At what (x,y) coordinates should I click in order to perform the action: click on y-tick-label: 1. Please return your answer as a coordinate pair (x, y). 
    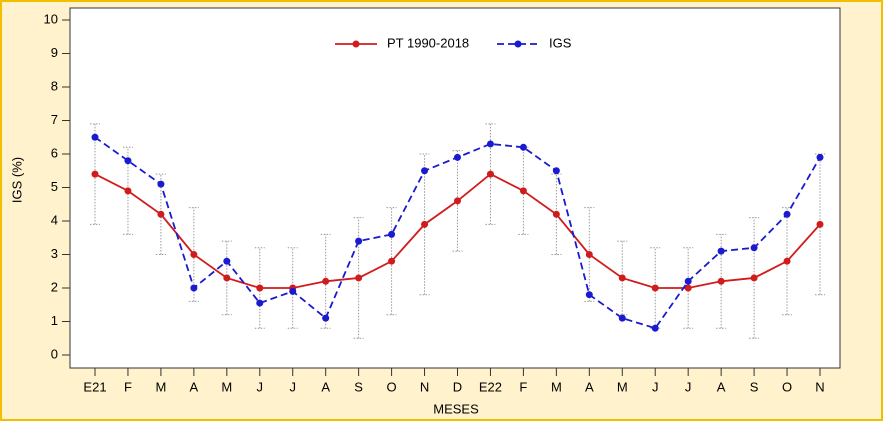
    Looking at the image, I should click on (54, 320).